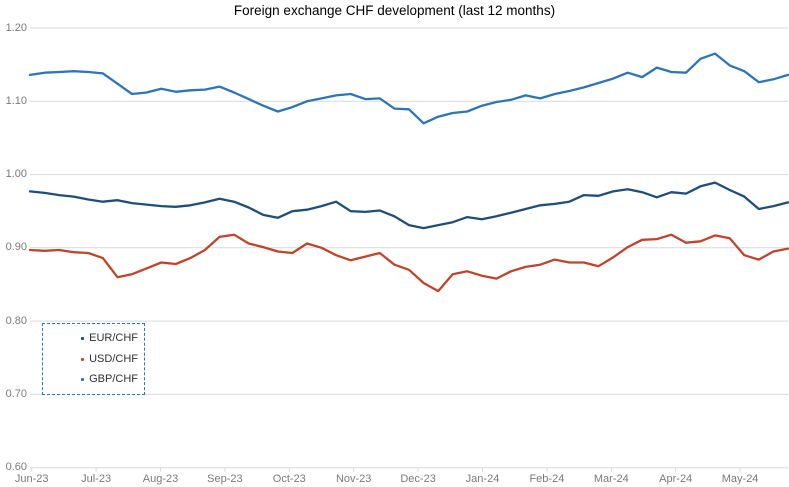  What do you see at coordinates (289, 478) in the screenshot?
I see `x-axis-label: Oct-23` at bounding box center [289, 478].